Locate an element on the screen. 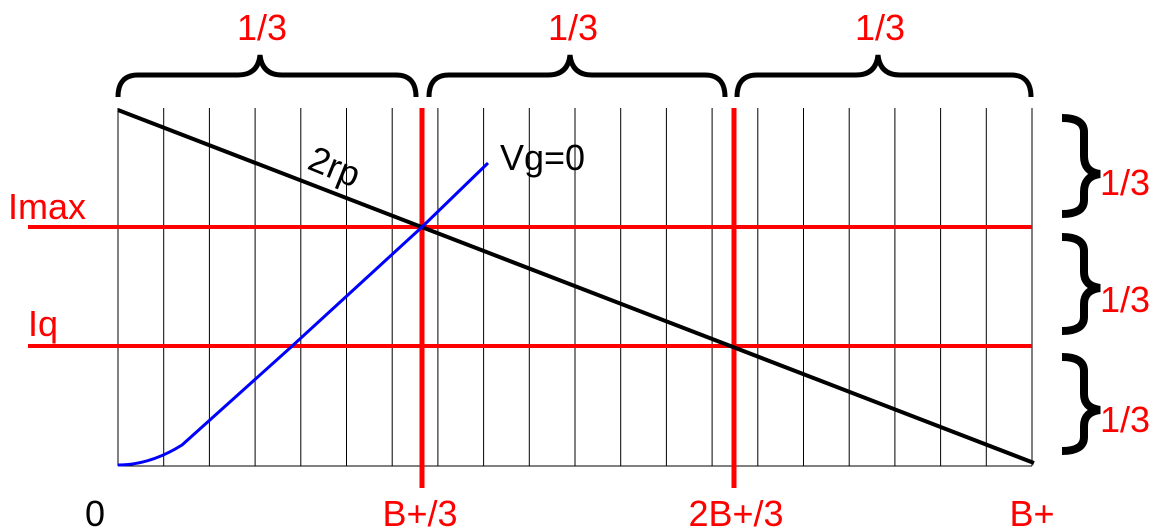 This screenshot has height=530, width=1166. top-fraction-label-3: 1/3 is located at coordinates (880, 27).